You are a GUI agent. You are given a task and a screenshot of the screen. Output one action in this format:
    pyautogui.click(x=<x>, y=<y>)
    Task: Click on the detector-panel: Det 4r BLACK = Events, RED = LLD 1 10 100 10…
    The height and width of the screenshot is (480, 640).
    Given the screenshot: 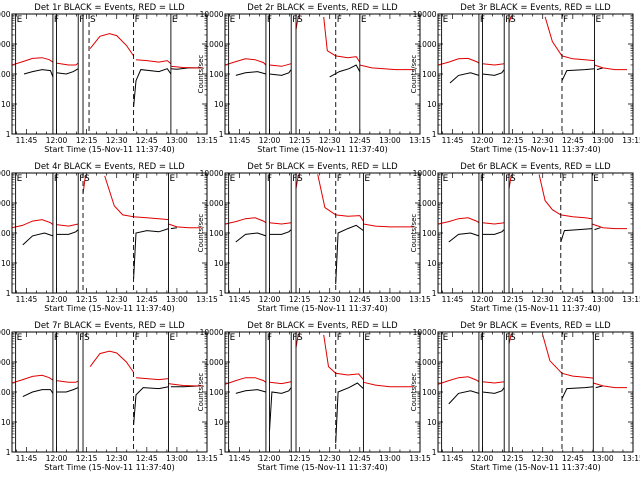 What is the action you would take?
    pyautogui.click(x=109, y=237)
    